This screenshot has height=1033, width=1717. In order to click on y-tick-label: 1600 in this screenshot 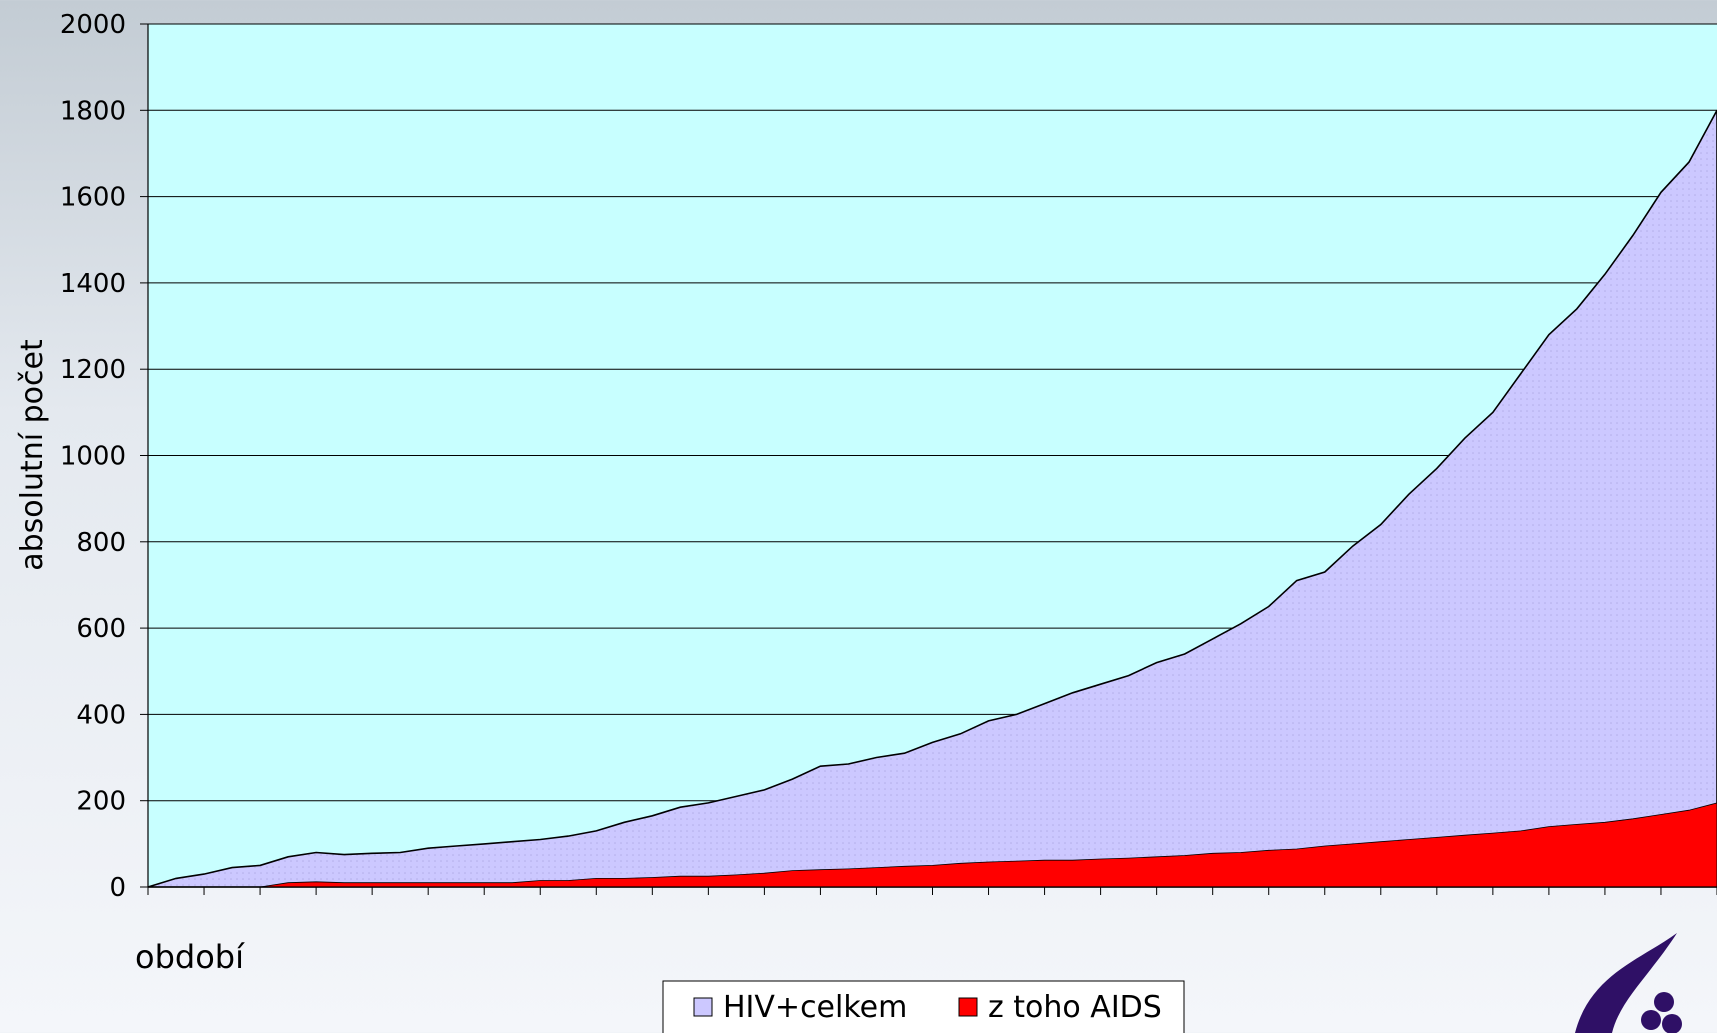, I will do `click(93, 198)`.